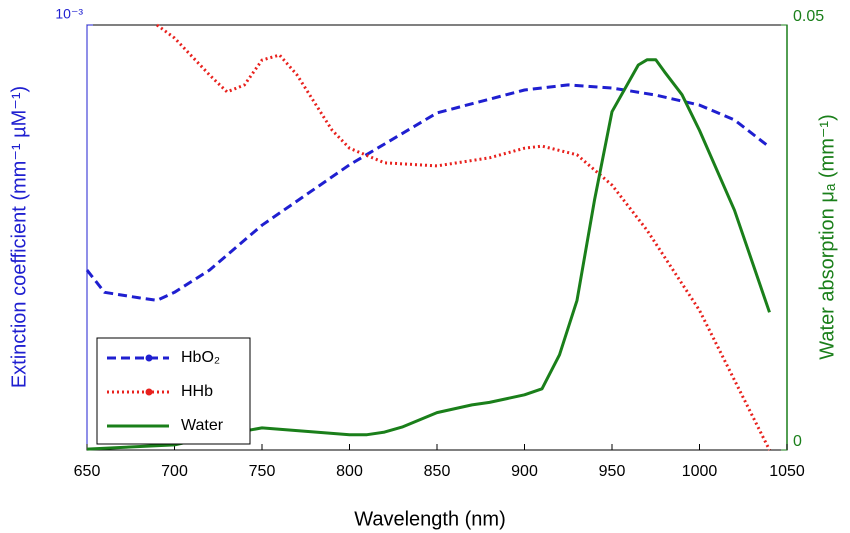 The image size is (850, 533). What do you see at coordinates (797, 441) in the screenshot?
I see `y2-tick-label: 0` at bounding box center [797, 441].